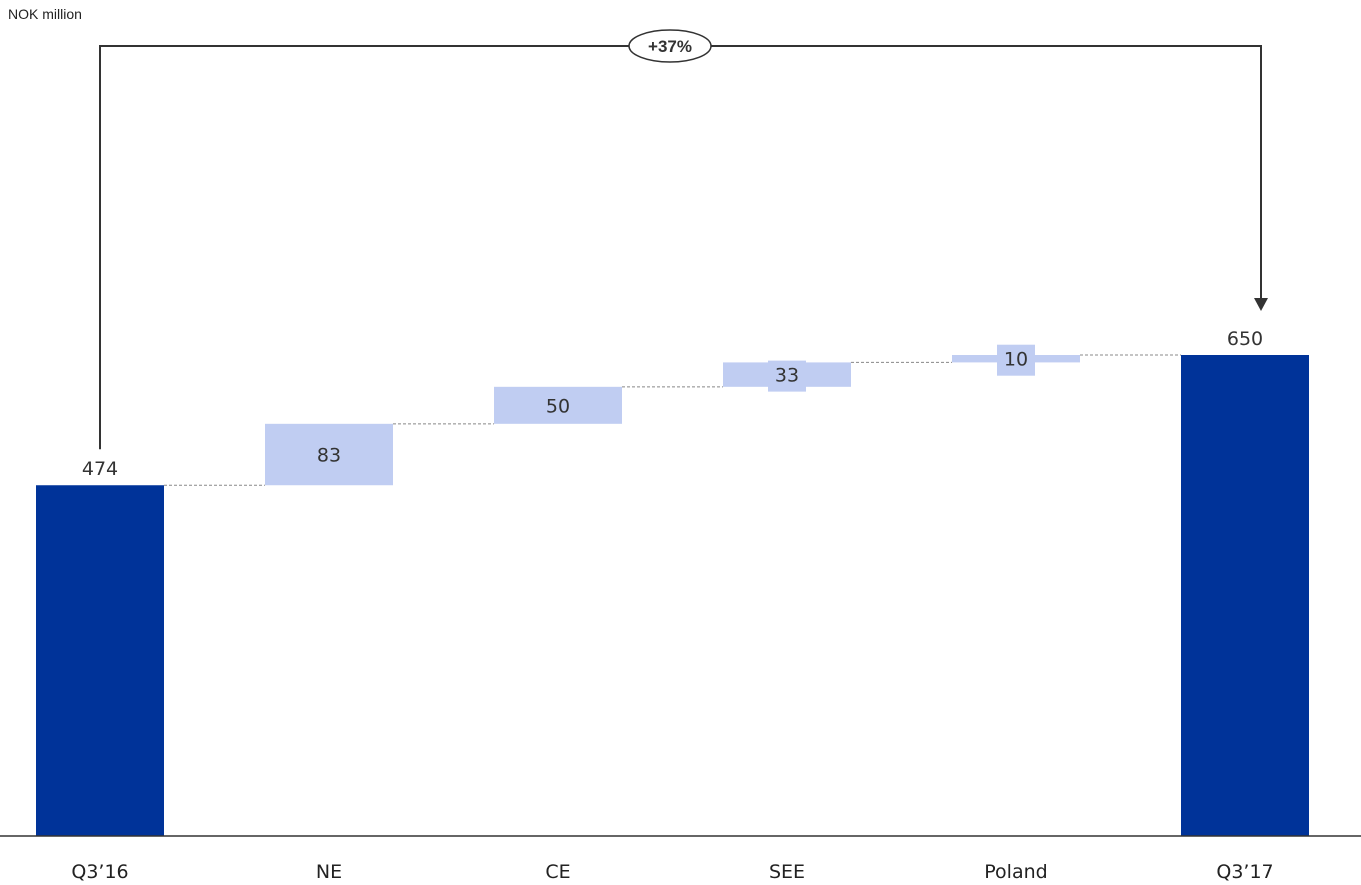  Describe the element at coordinates (100, 469) in the screenshot. I see `value-label-q3-16: 474` at that location.